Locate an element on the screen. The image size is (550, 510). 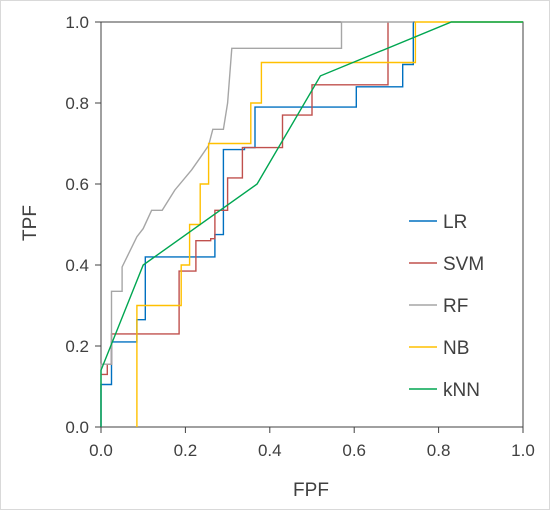
x-axis-title: FPF is located at coordinates (311, 490).